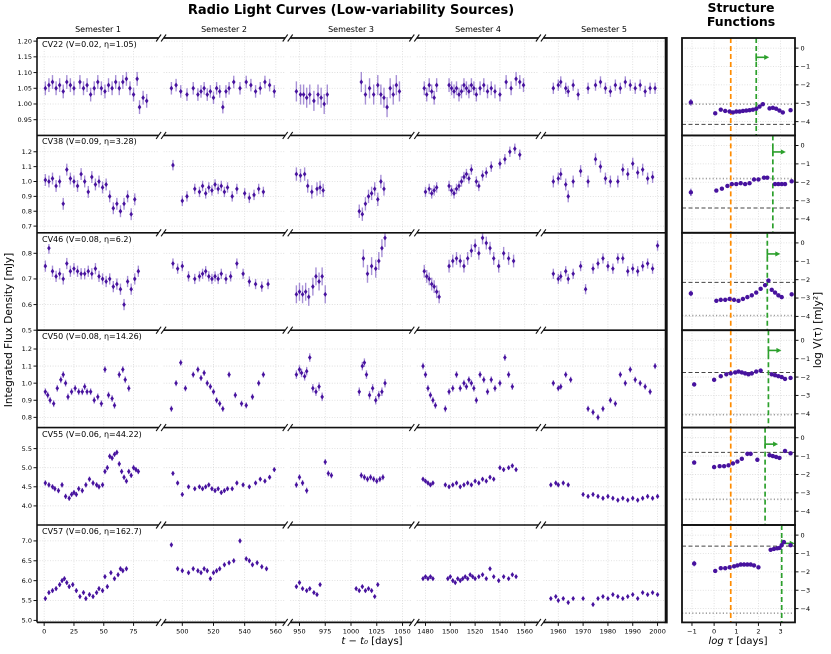  Describe the element at coordinates (27, 383) in the screenshot. I see `lc-ytick-label: 1.0` at that location.